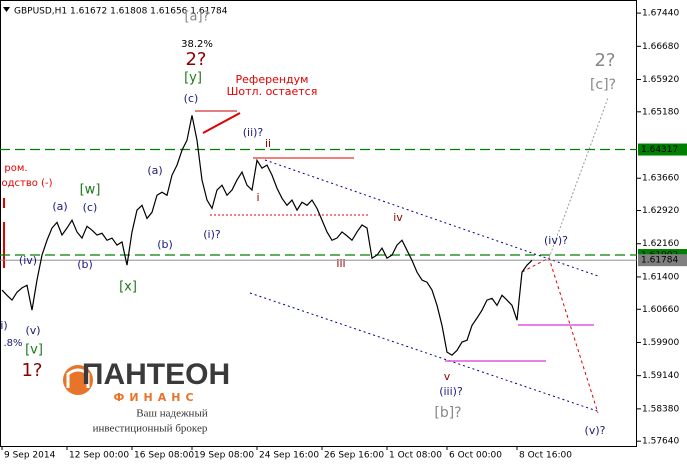 This screenshot has height=464, width=687. Describe the element at coordinates (398, 217) in the screenshot. I see `wave-label: iv` at that location.